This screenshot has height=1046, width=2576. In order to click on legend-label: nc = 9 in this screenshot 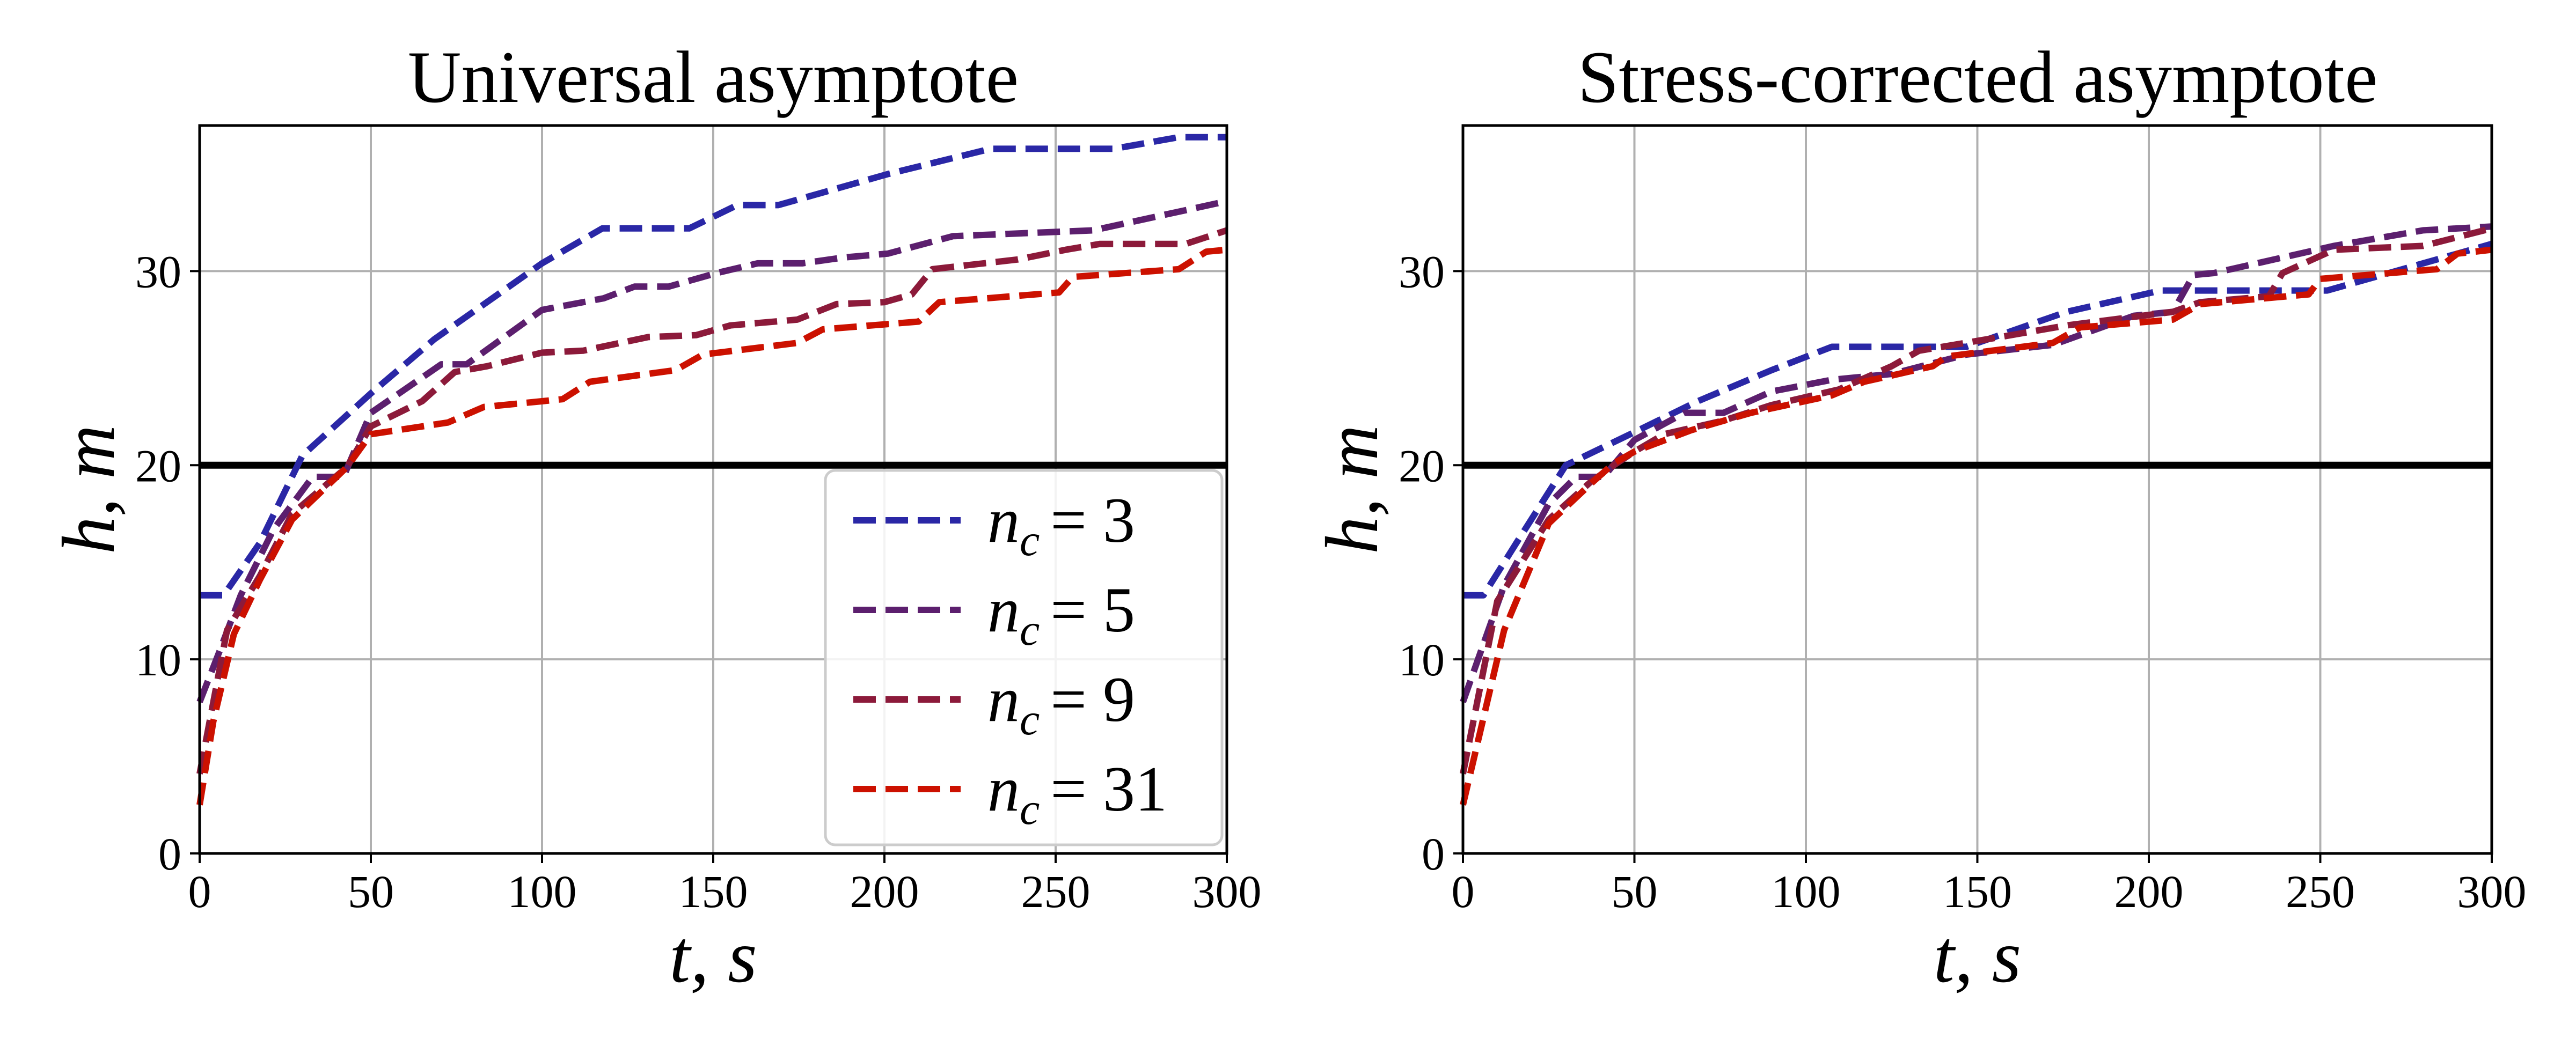, I will do `click(1061, 704)`.